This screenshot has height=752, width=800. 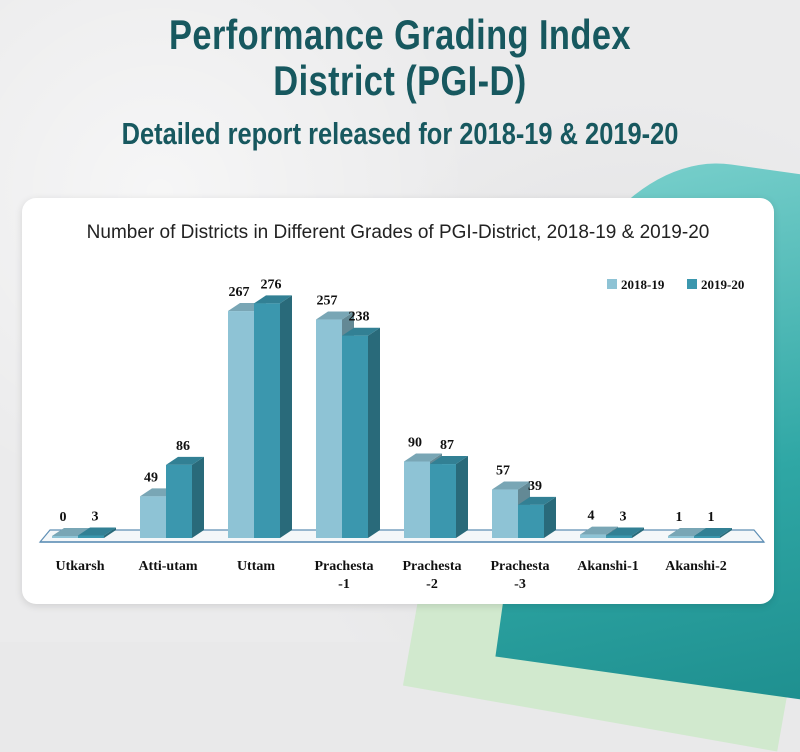 What do you see at coordinates (267, 420) in the screenshot?
I see `bar-2019-20-Uttam` at bounding box center [267, 420].